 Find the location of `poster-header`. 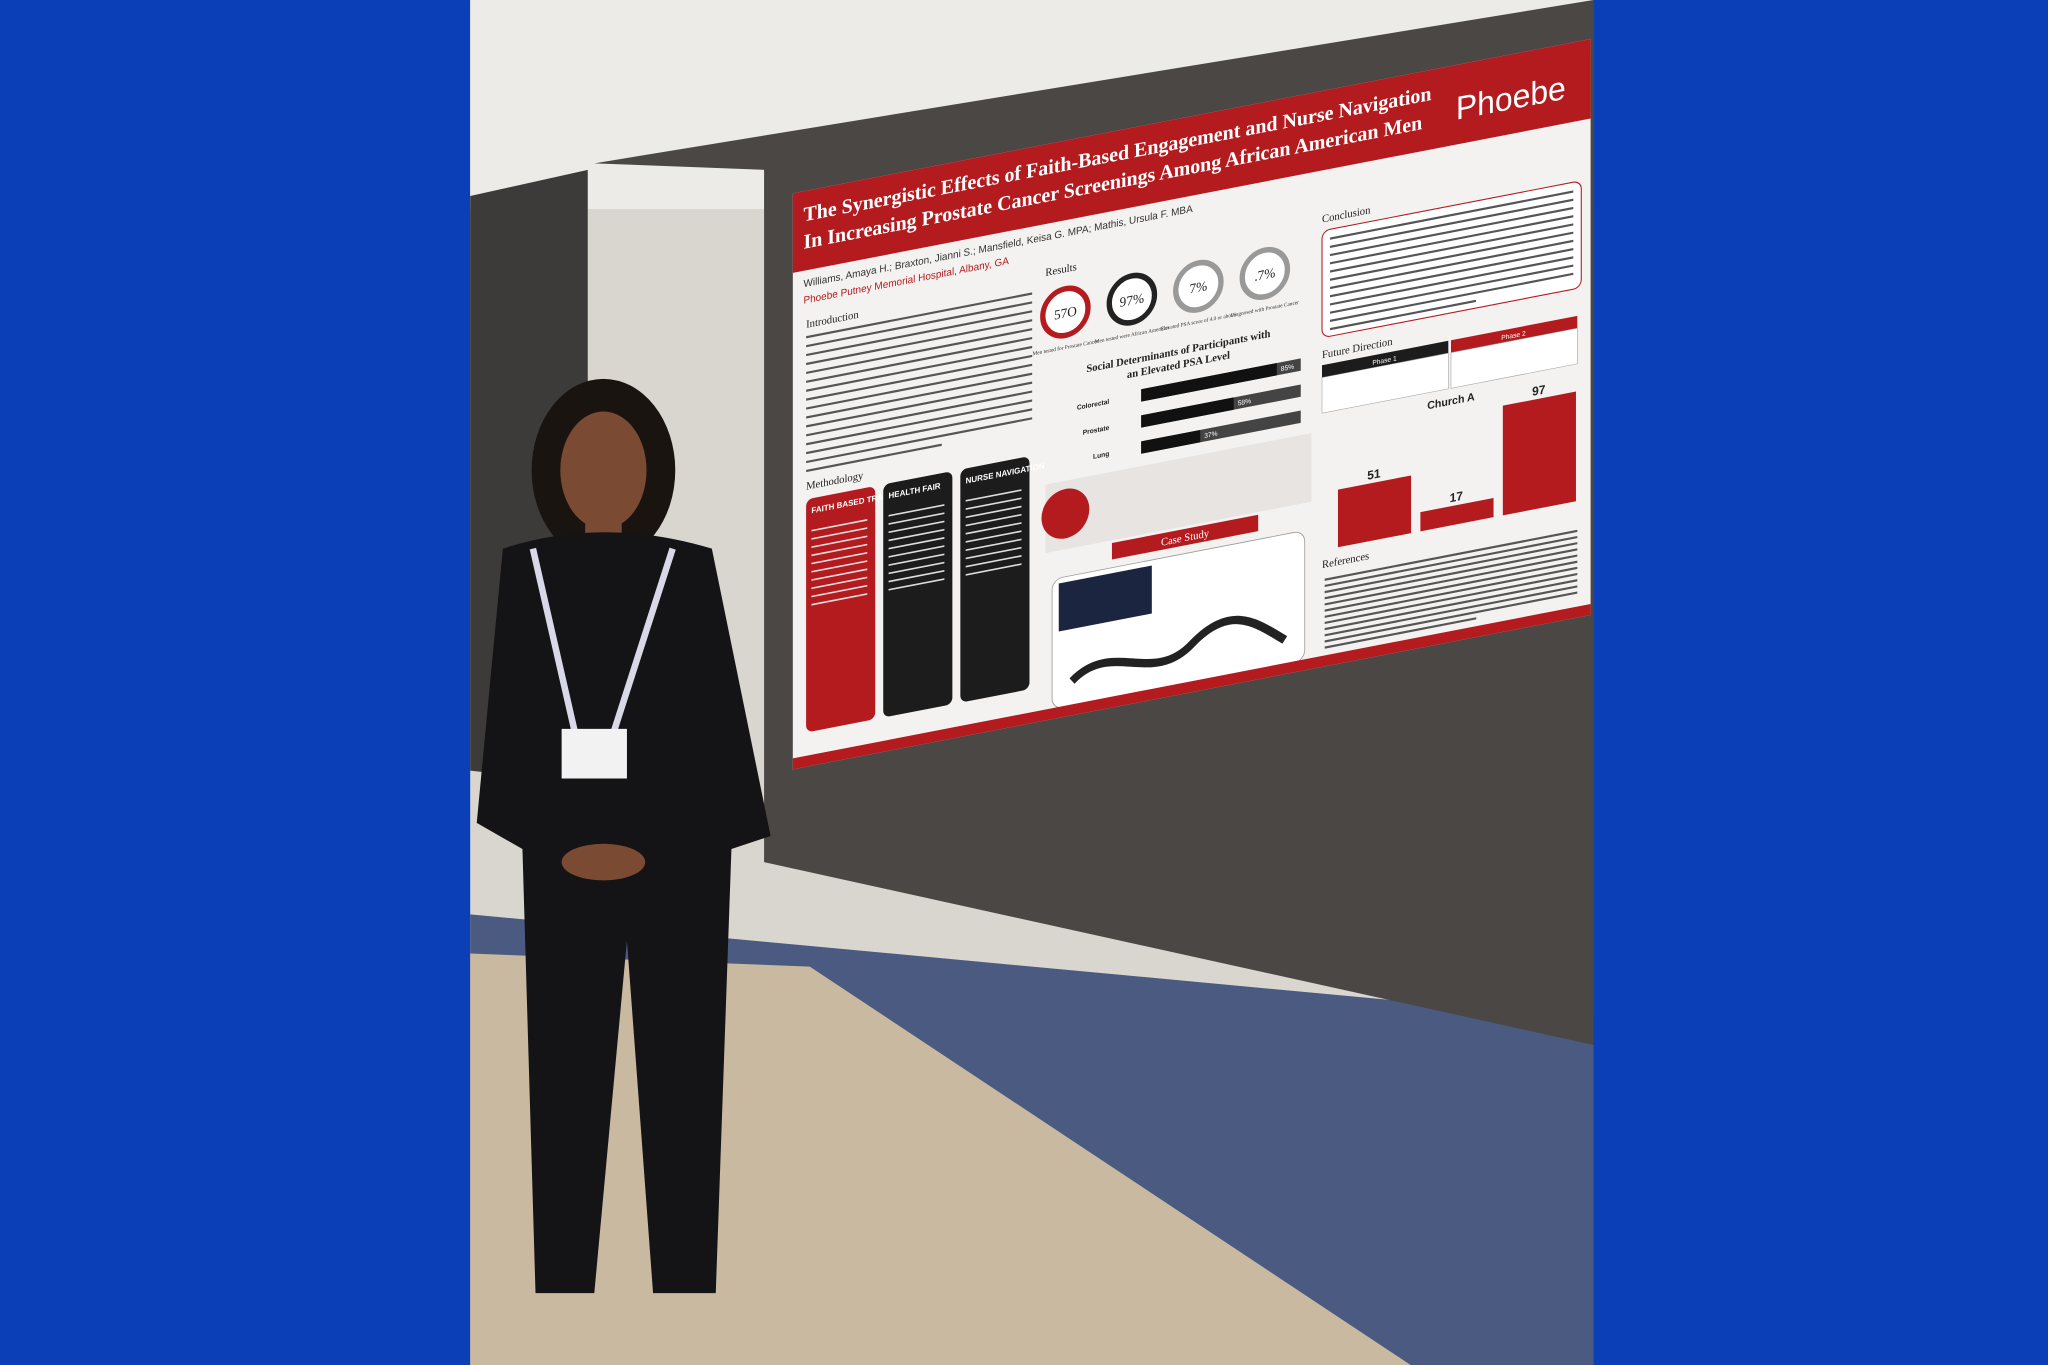

poster-header is located at coordinates (1191, 155).